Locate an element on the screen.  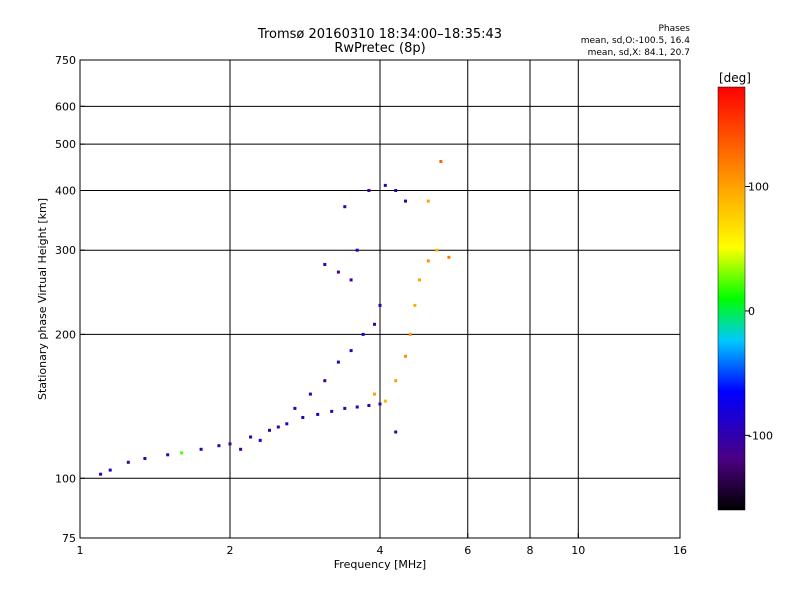
y-tick-label: 600 is located at coordinates (65, 106).